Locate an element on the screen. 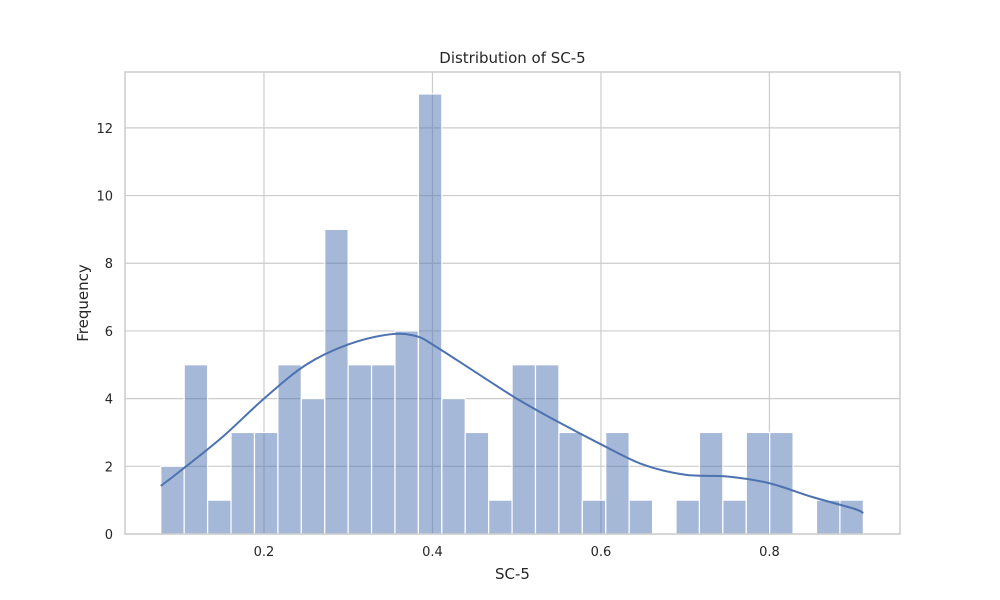 The image size is (1000, 600). x-tick-label: 0.6 is located at coordinates (601, 552).